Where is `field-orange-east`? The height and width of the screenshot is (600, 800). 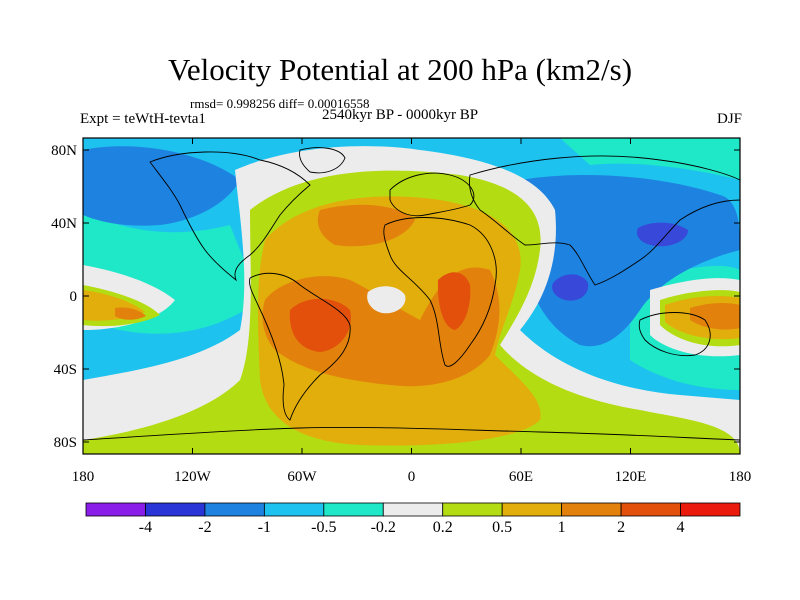 field-orange-east is located at coordinates (715, 316).